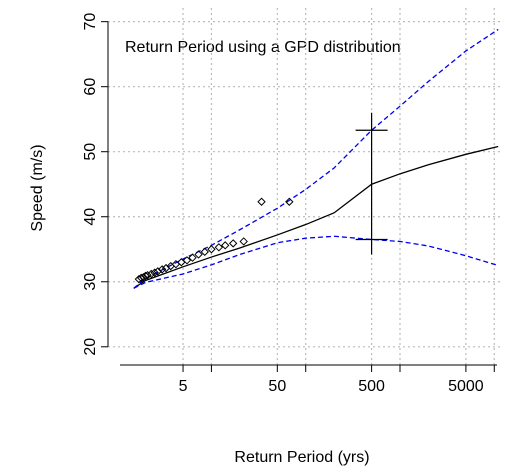 The height and width of the screenshot is (472, 505). What do you see at coordinates (301, 457) in the screenshot?
I see `x-axis-label: Return Period (yrs)` at bounding box center [301, 457].